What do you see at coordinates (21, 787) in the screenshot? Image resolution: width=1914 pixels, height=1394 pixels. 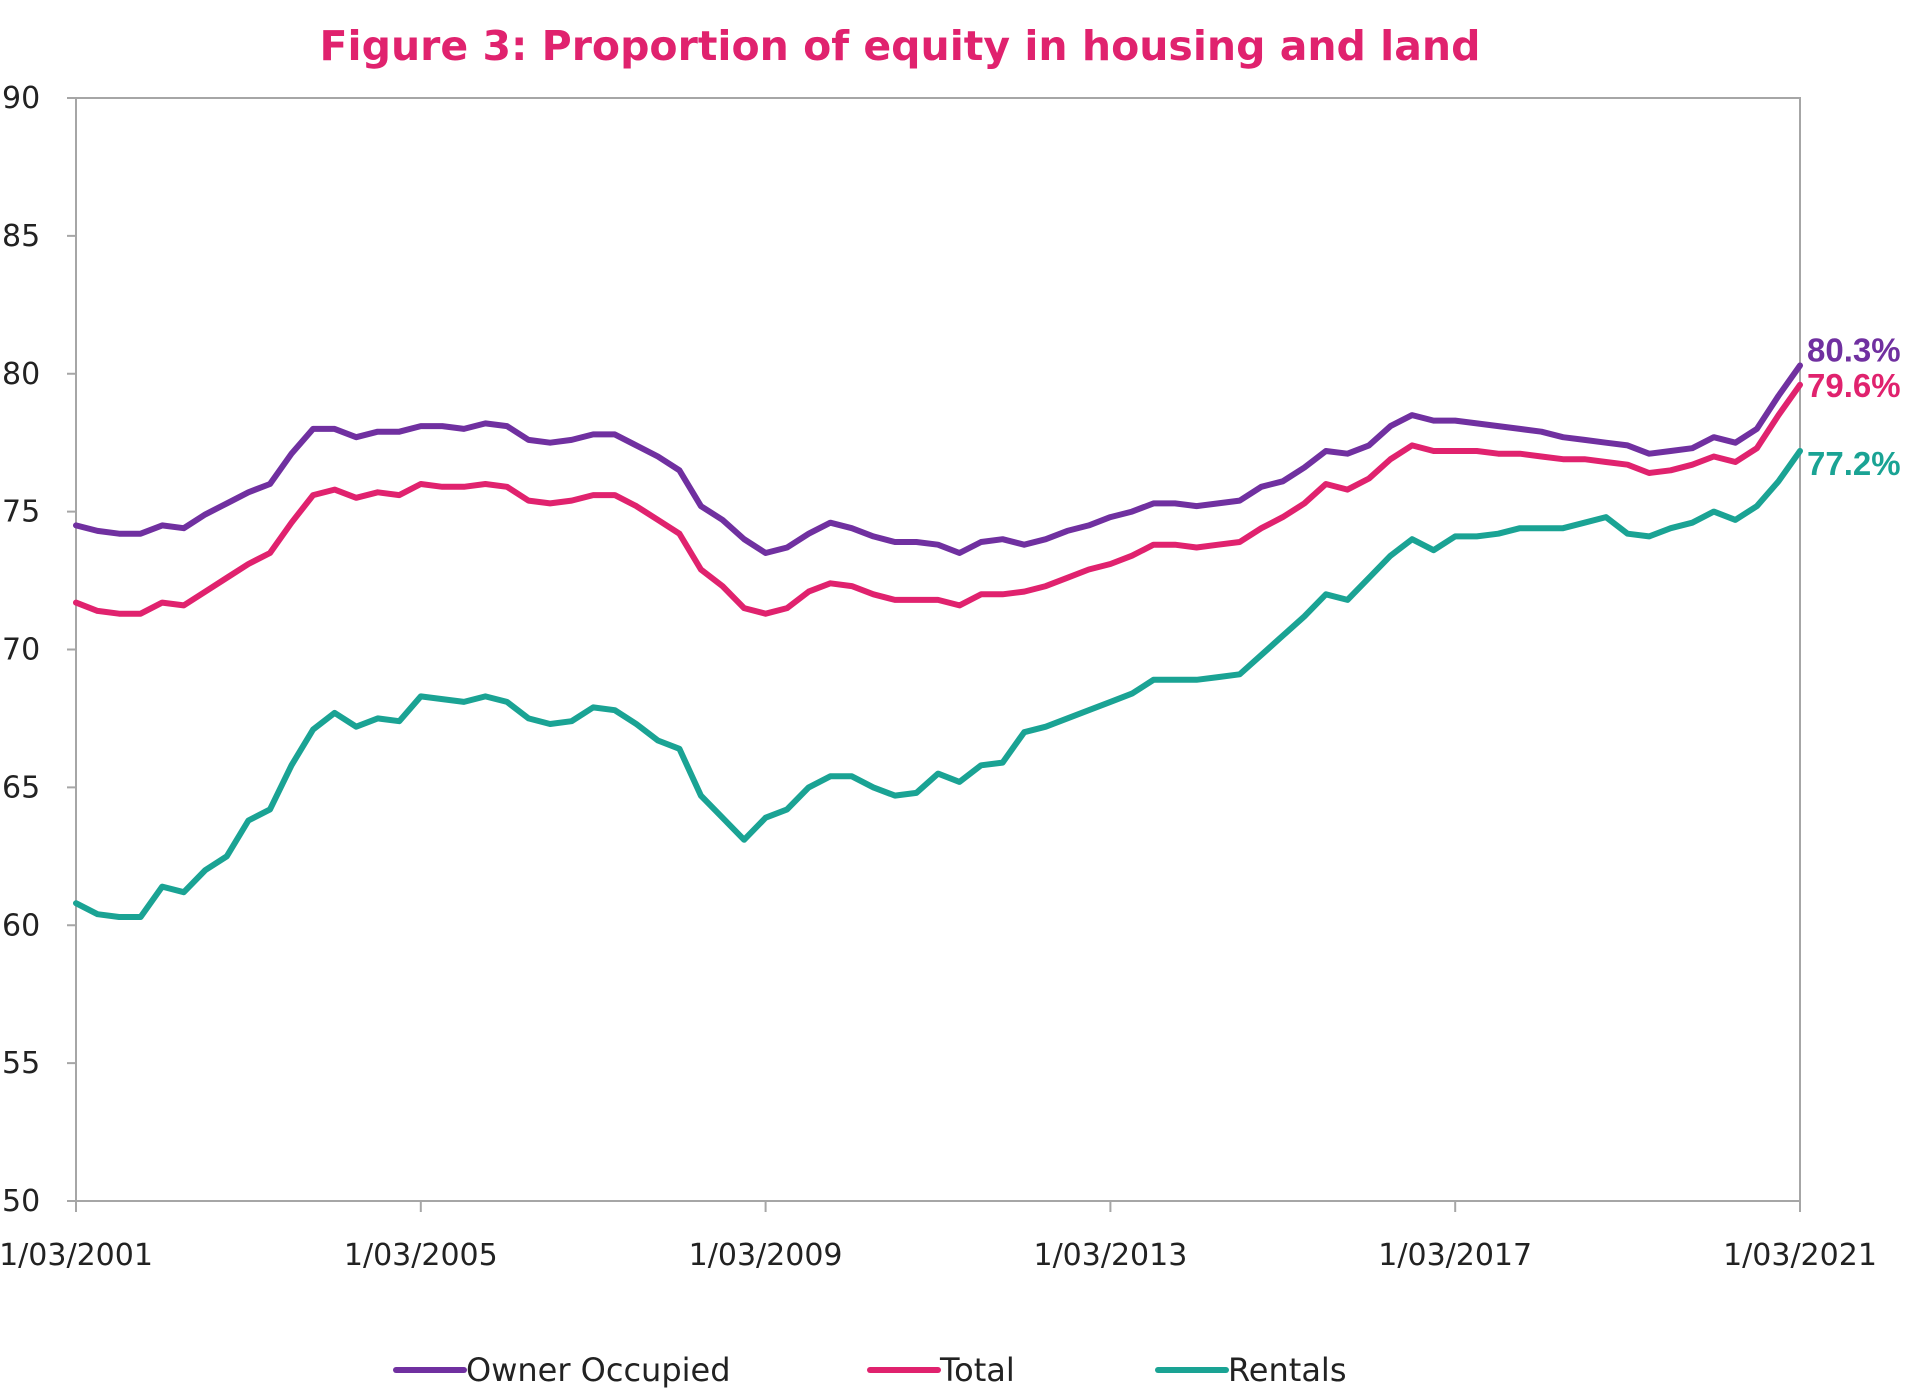 I see `y-tick-label: 65` at bounding box center [21, 787].